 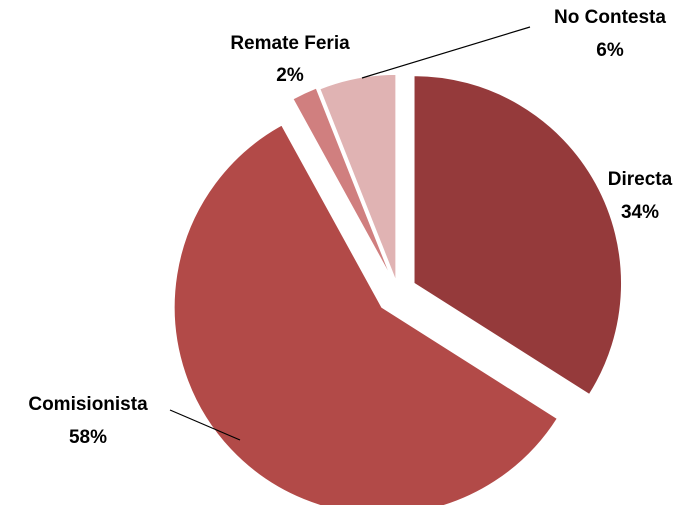 I want to click on slice-value-label: 2%, so click(x=290, y=75).